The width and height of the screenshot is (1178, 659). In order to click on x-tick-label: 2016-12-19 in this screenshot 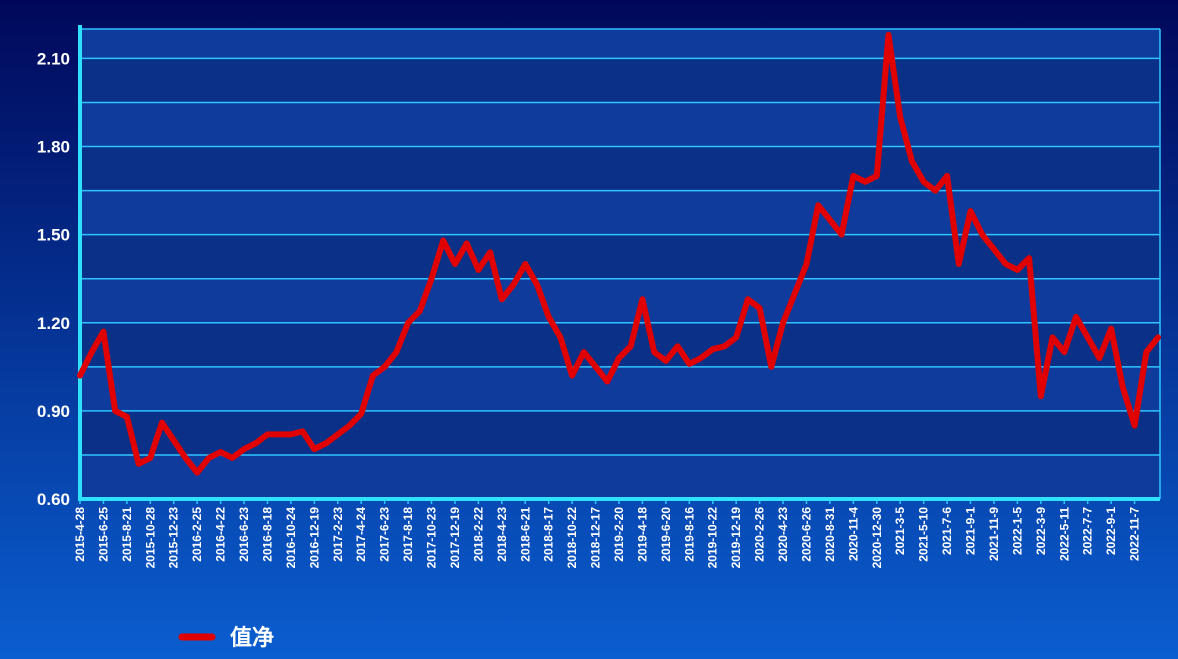, I will do `click(314, 538)`.